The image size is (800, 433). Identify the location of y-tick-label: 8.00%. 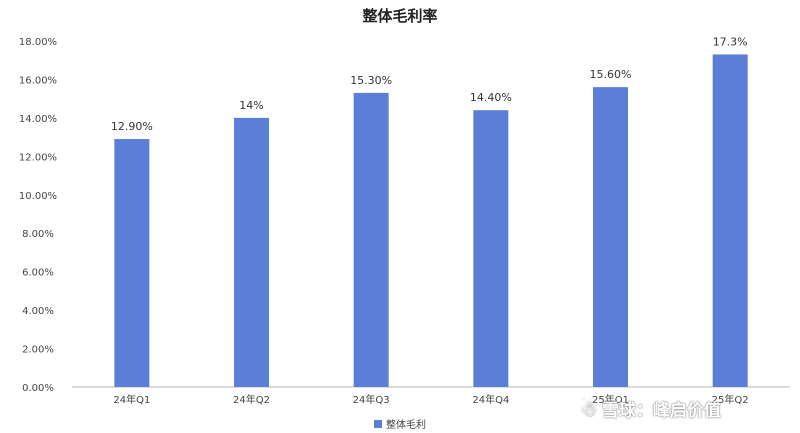
(38, 234).